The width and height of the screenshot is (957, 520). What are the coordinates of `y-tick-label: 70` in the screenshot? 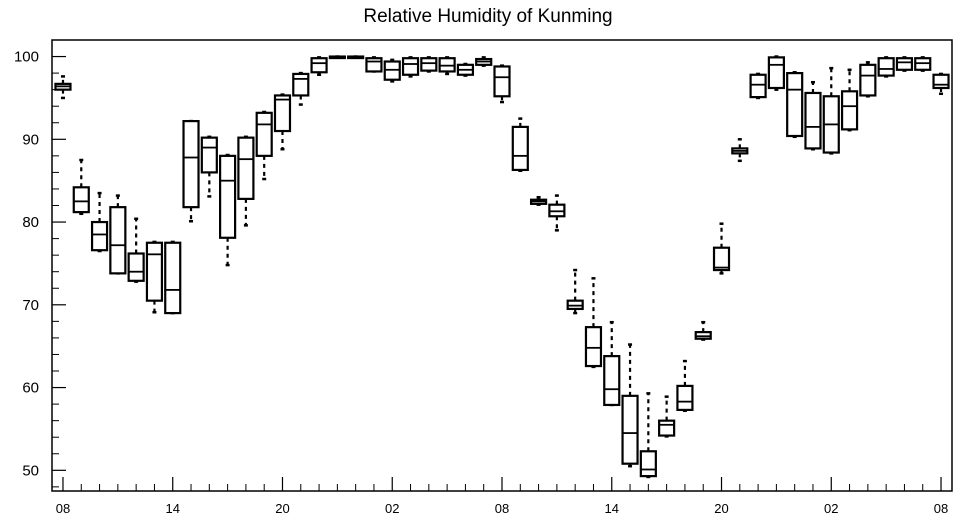 It's located at (30, 305).